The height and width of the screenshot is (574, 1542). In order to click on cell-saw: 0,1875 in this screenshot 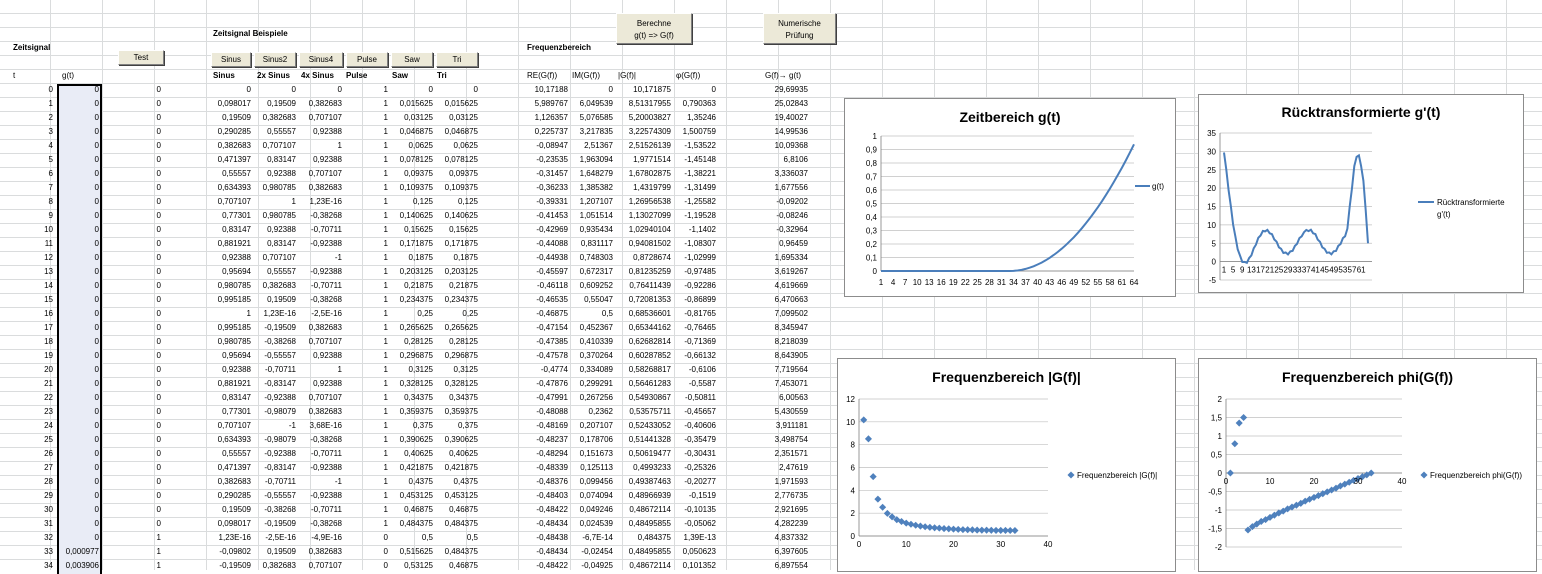, I will do `click(420, 257)`.